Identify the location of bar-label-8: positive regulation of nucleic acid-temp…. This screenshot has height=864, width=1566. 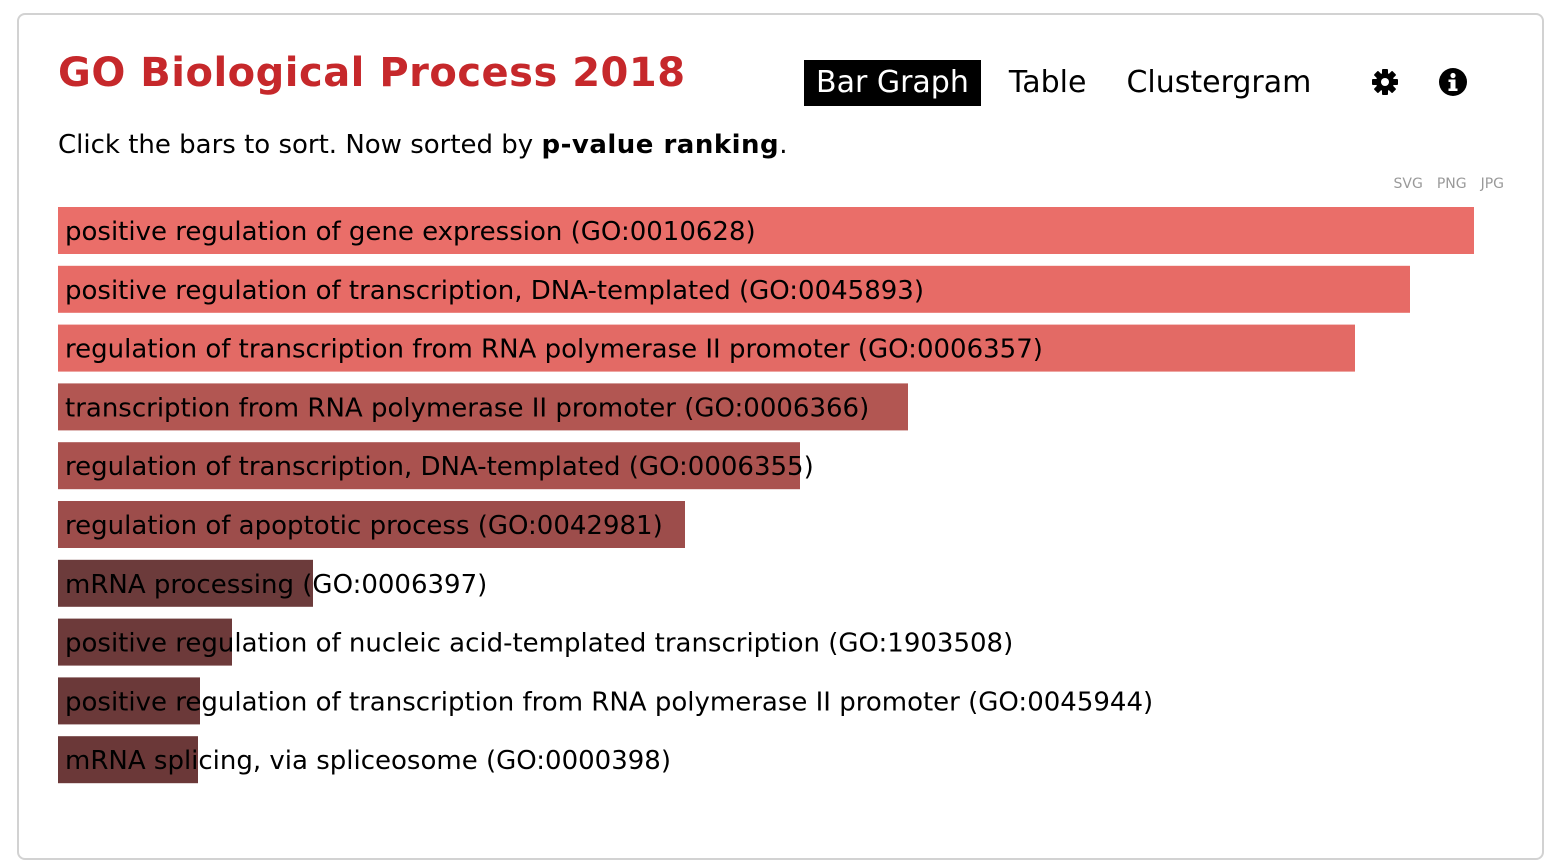
(539, 644).